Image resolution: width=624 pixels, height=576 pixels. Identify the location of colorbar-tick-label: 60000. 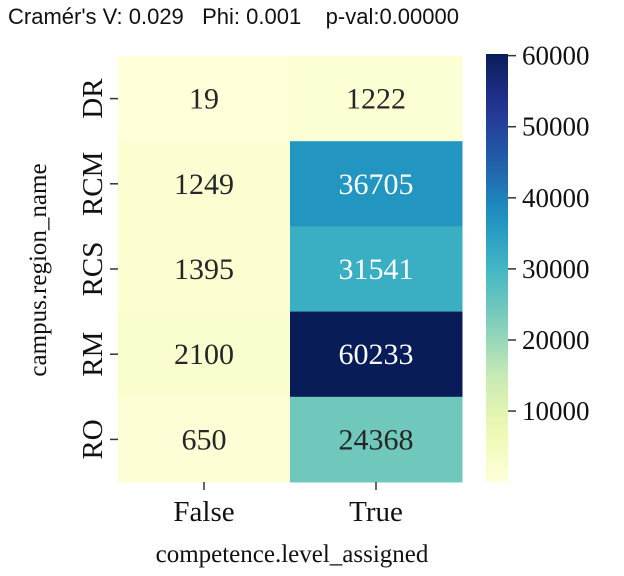
(556, 56).